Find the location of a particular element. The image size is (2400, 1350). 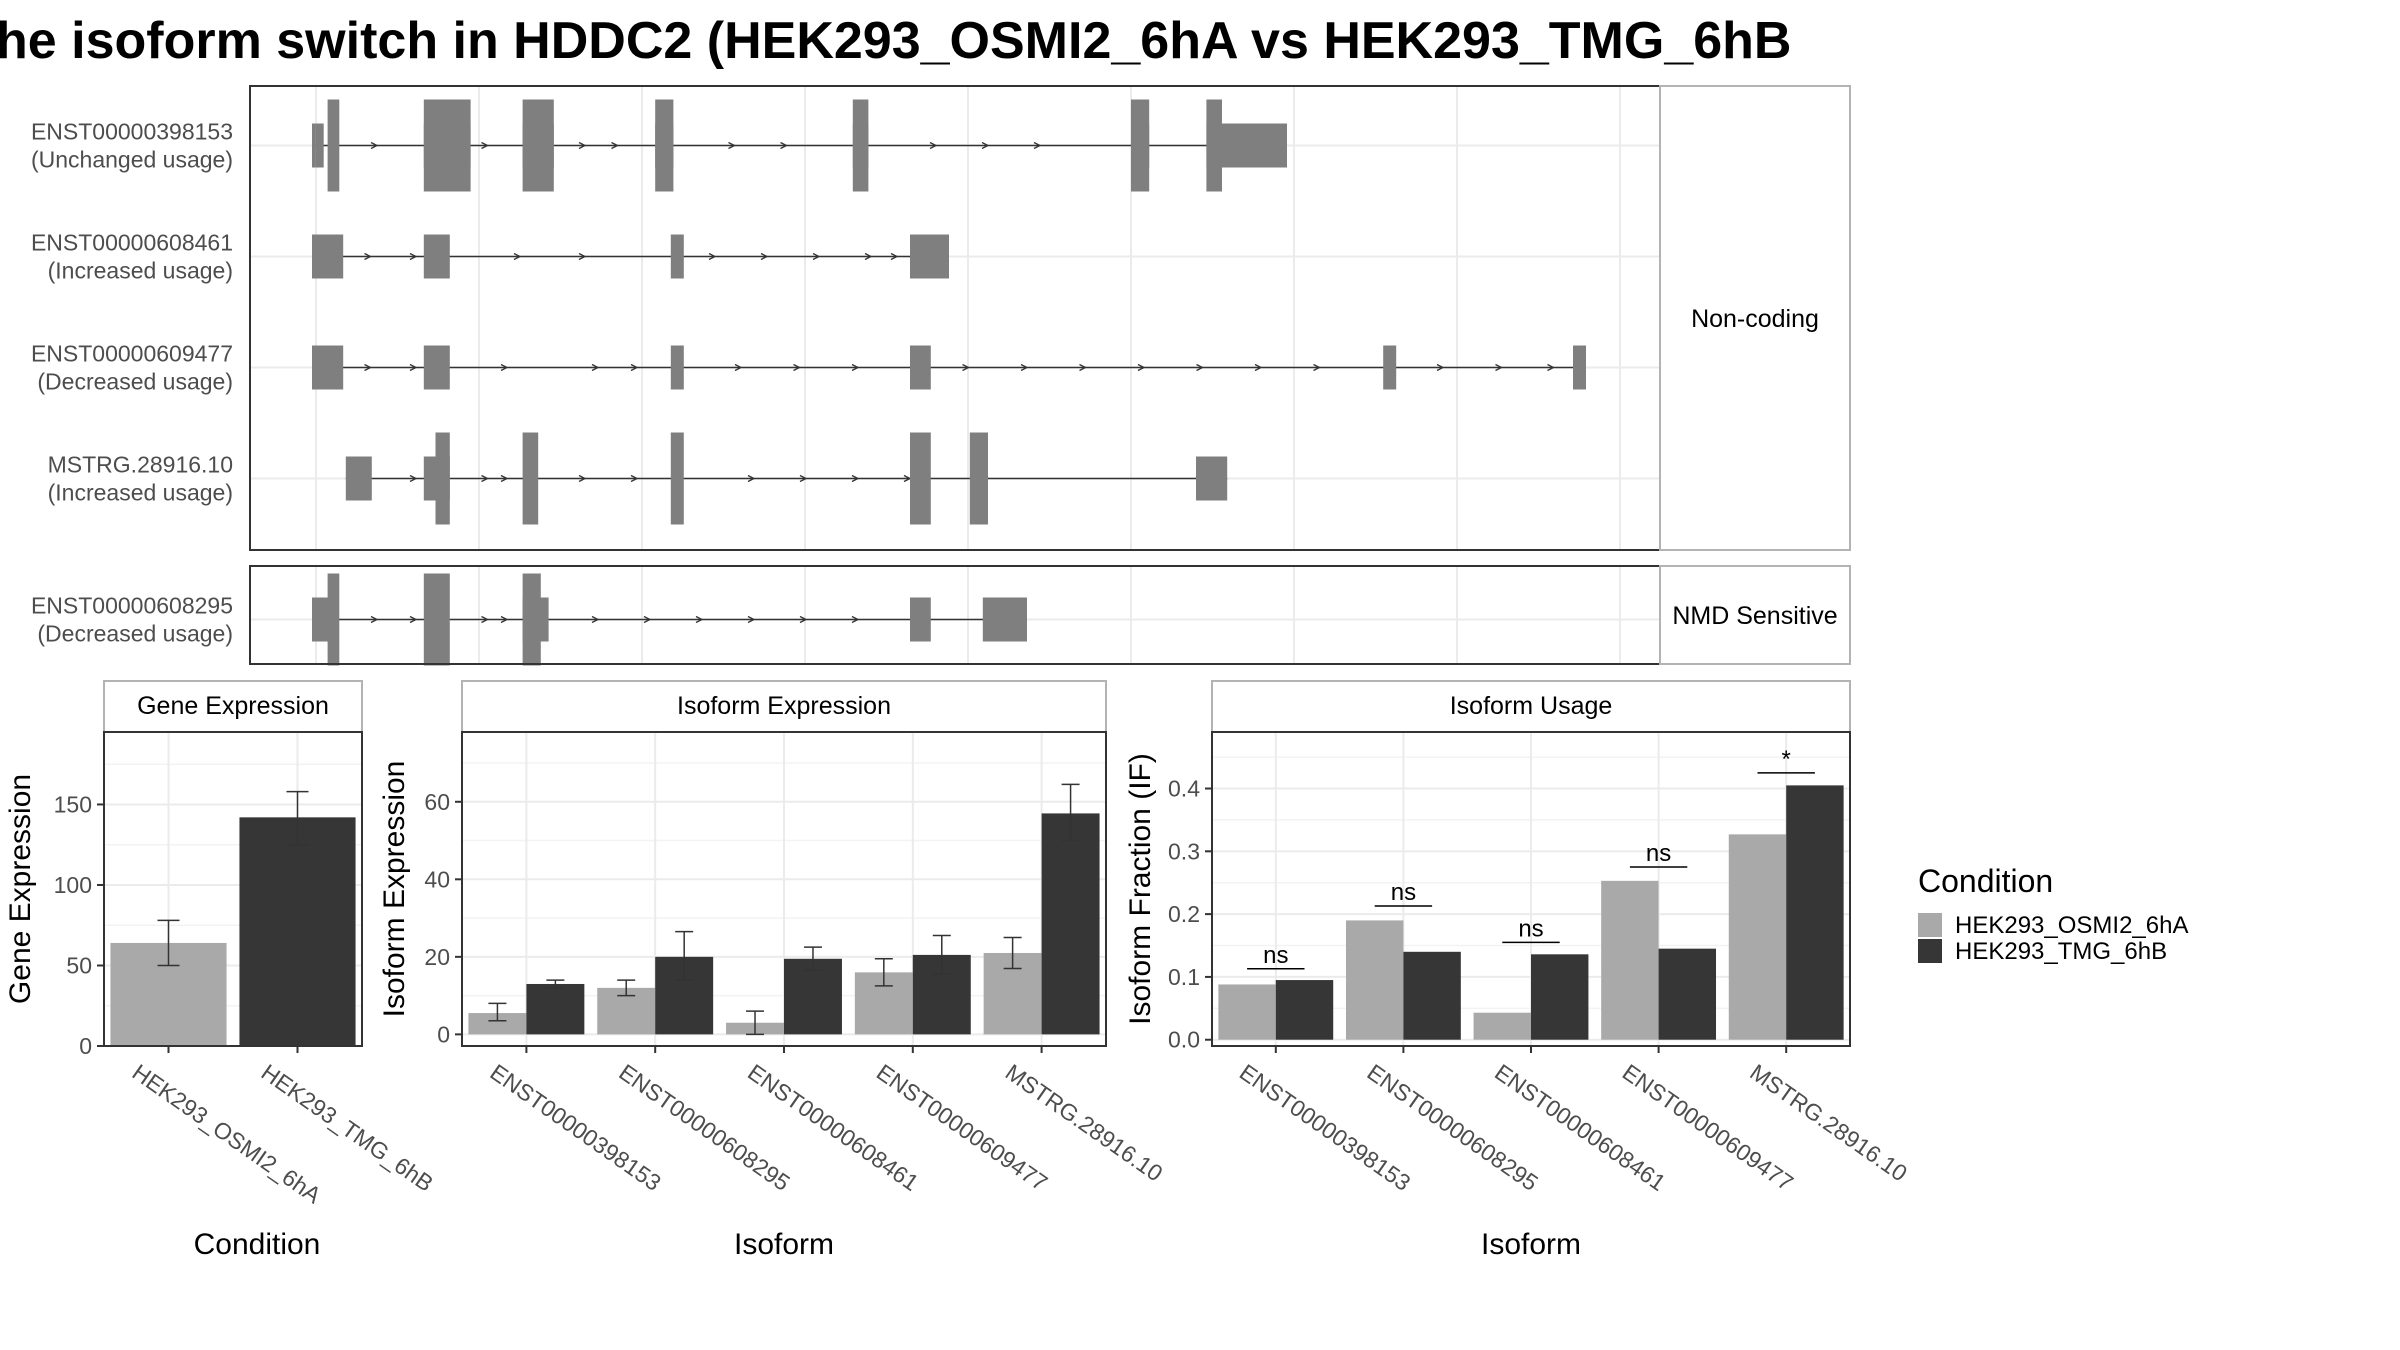

y-tick-label: 50 is located at coordinates (79, 965).